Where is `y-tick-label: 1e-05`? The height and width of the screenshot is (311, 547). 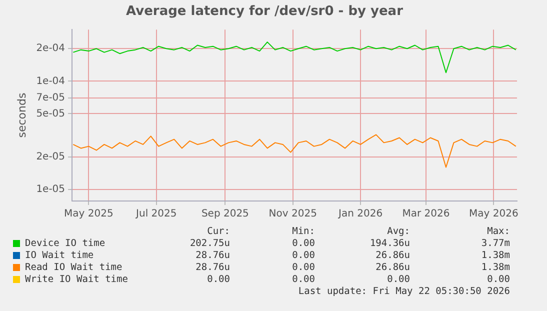
y-tick-label: 1e-05 is located at coordinates (51, 189).